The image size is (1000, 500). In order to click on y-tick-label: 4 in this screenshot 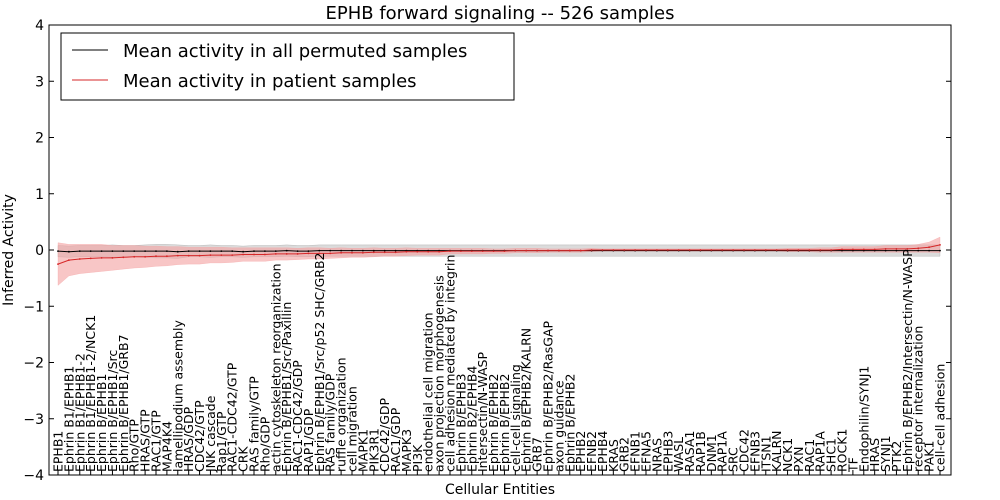, I will do `click(39, 26)`.